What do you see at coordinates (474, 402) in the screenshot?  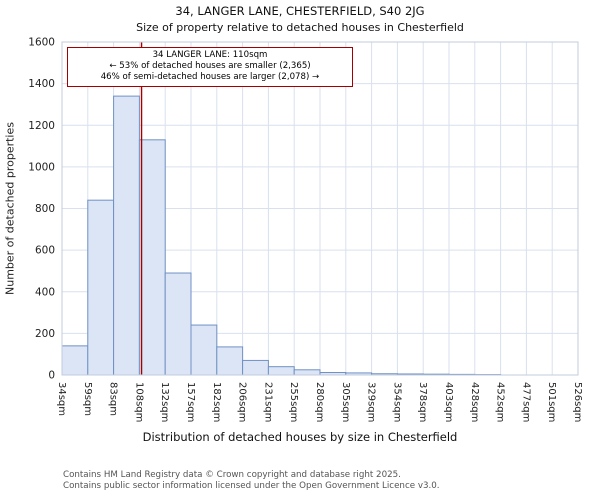 I see `x-tick-label: 428sqm` at bounding box center [474, 402].